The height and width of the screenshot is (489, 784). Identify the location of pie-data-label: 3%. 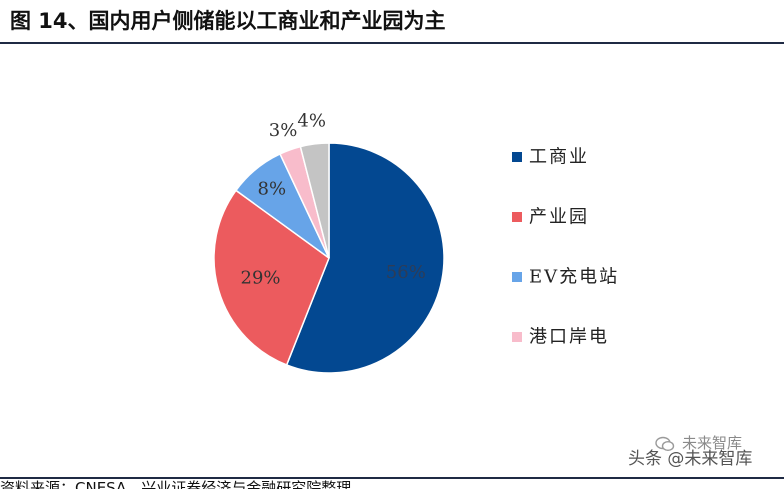
(283, 130).